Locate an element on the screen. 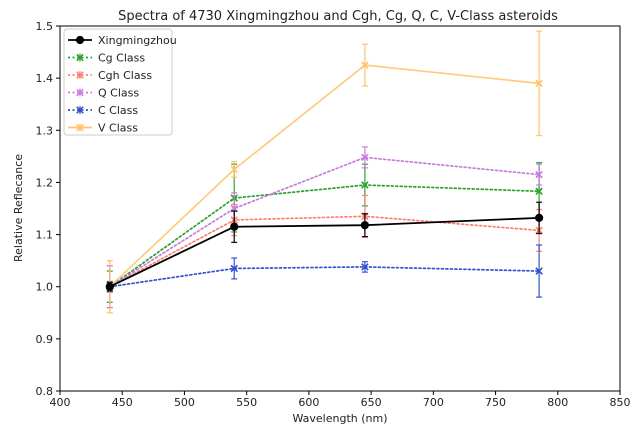  x-tick-label: 650 is located at coordinates (371, 402).